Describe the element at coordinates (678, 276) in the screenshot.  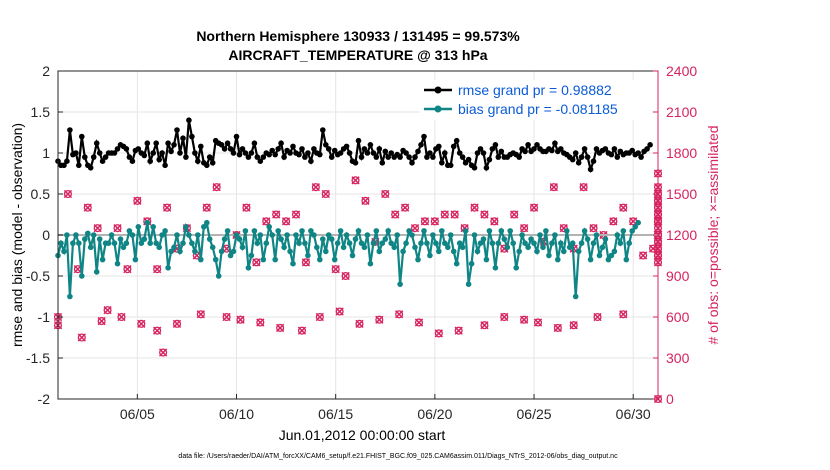
I see `right-tick-label: 900` at that location.